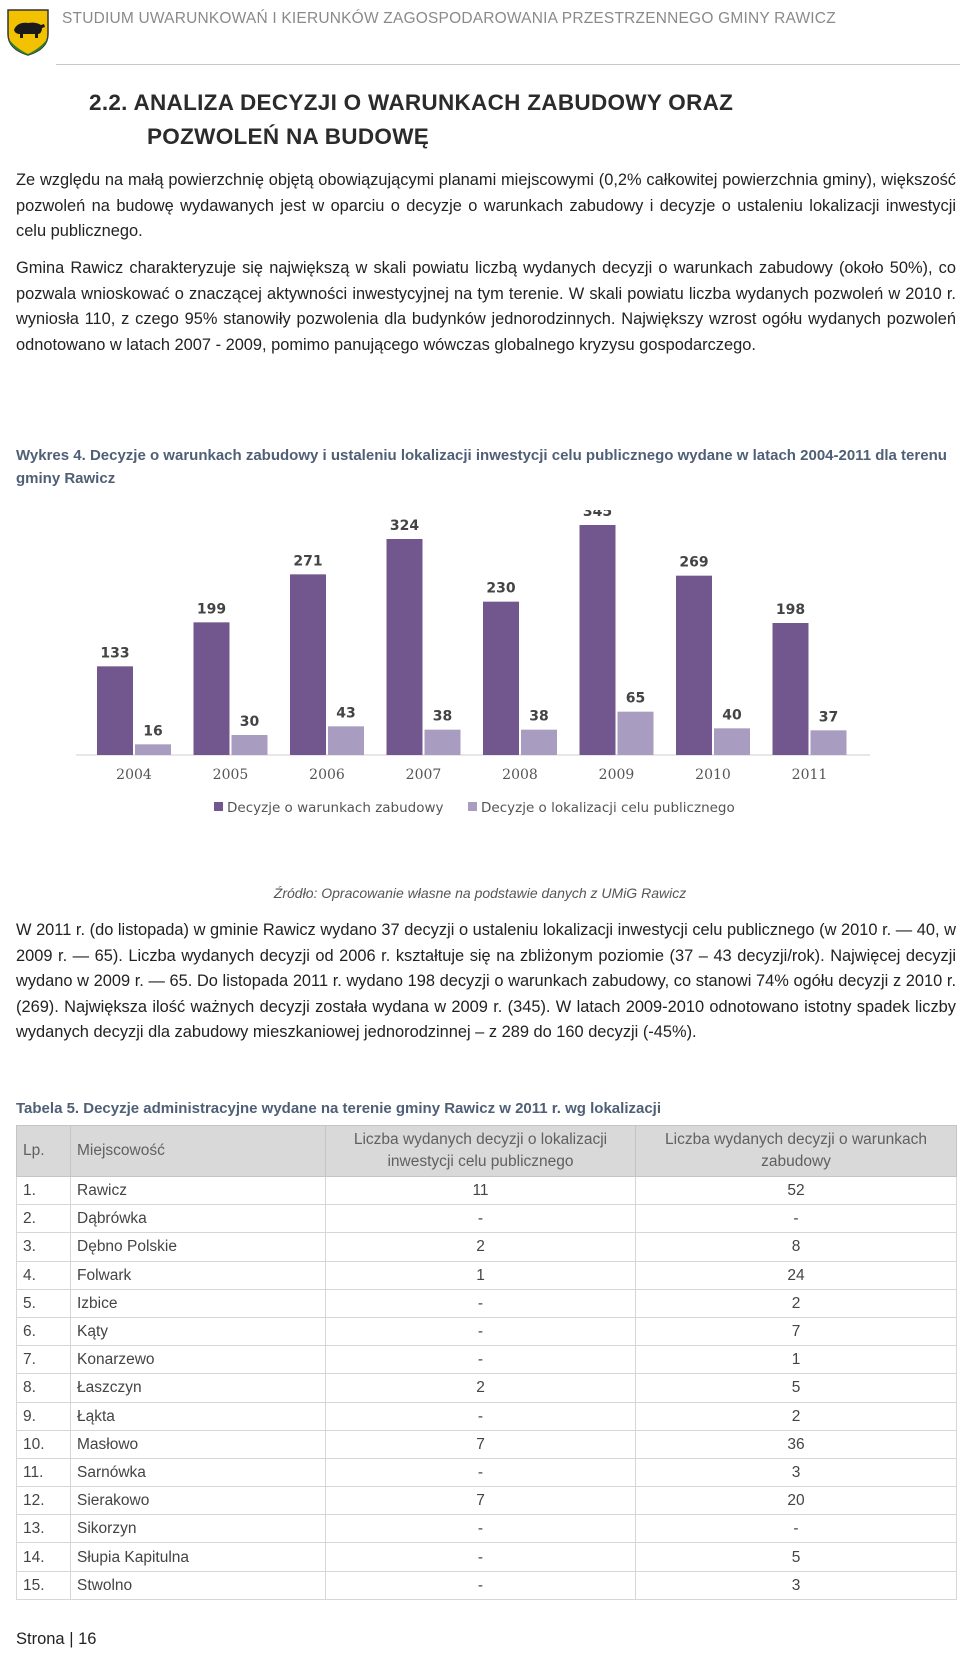  What do you see at coordinates (43, 1444) in the screenshot?
I see `cell-lp: 10.` at bounding box center [43, 1444].